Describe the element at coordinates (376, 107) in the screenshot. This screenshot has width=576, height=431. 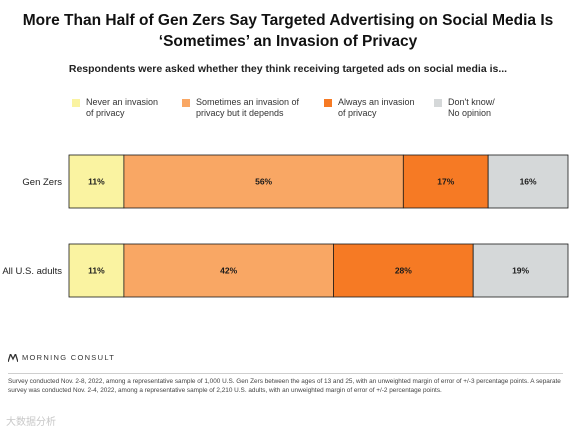
I see `legend-label: Always an invasion of privacy` at that location.